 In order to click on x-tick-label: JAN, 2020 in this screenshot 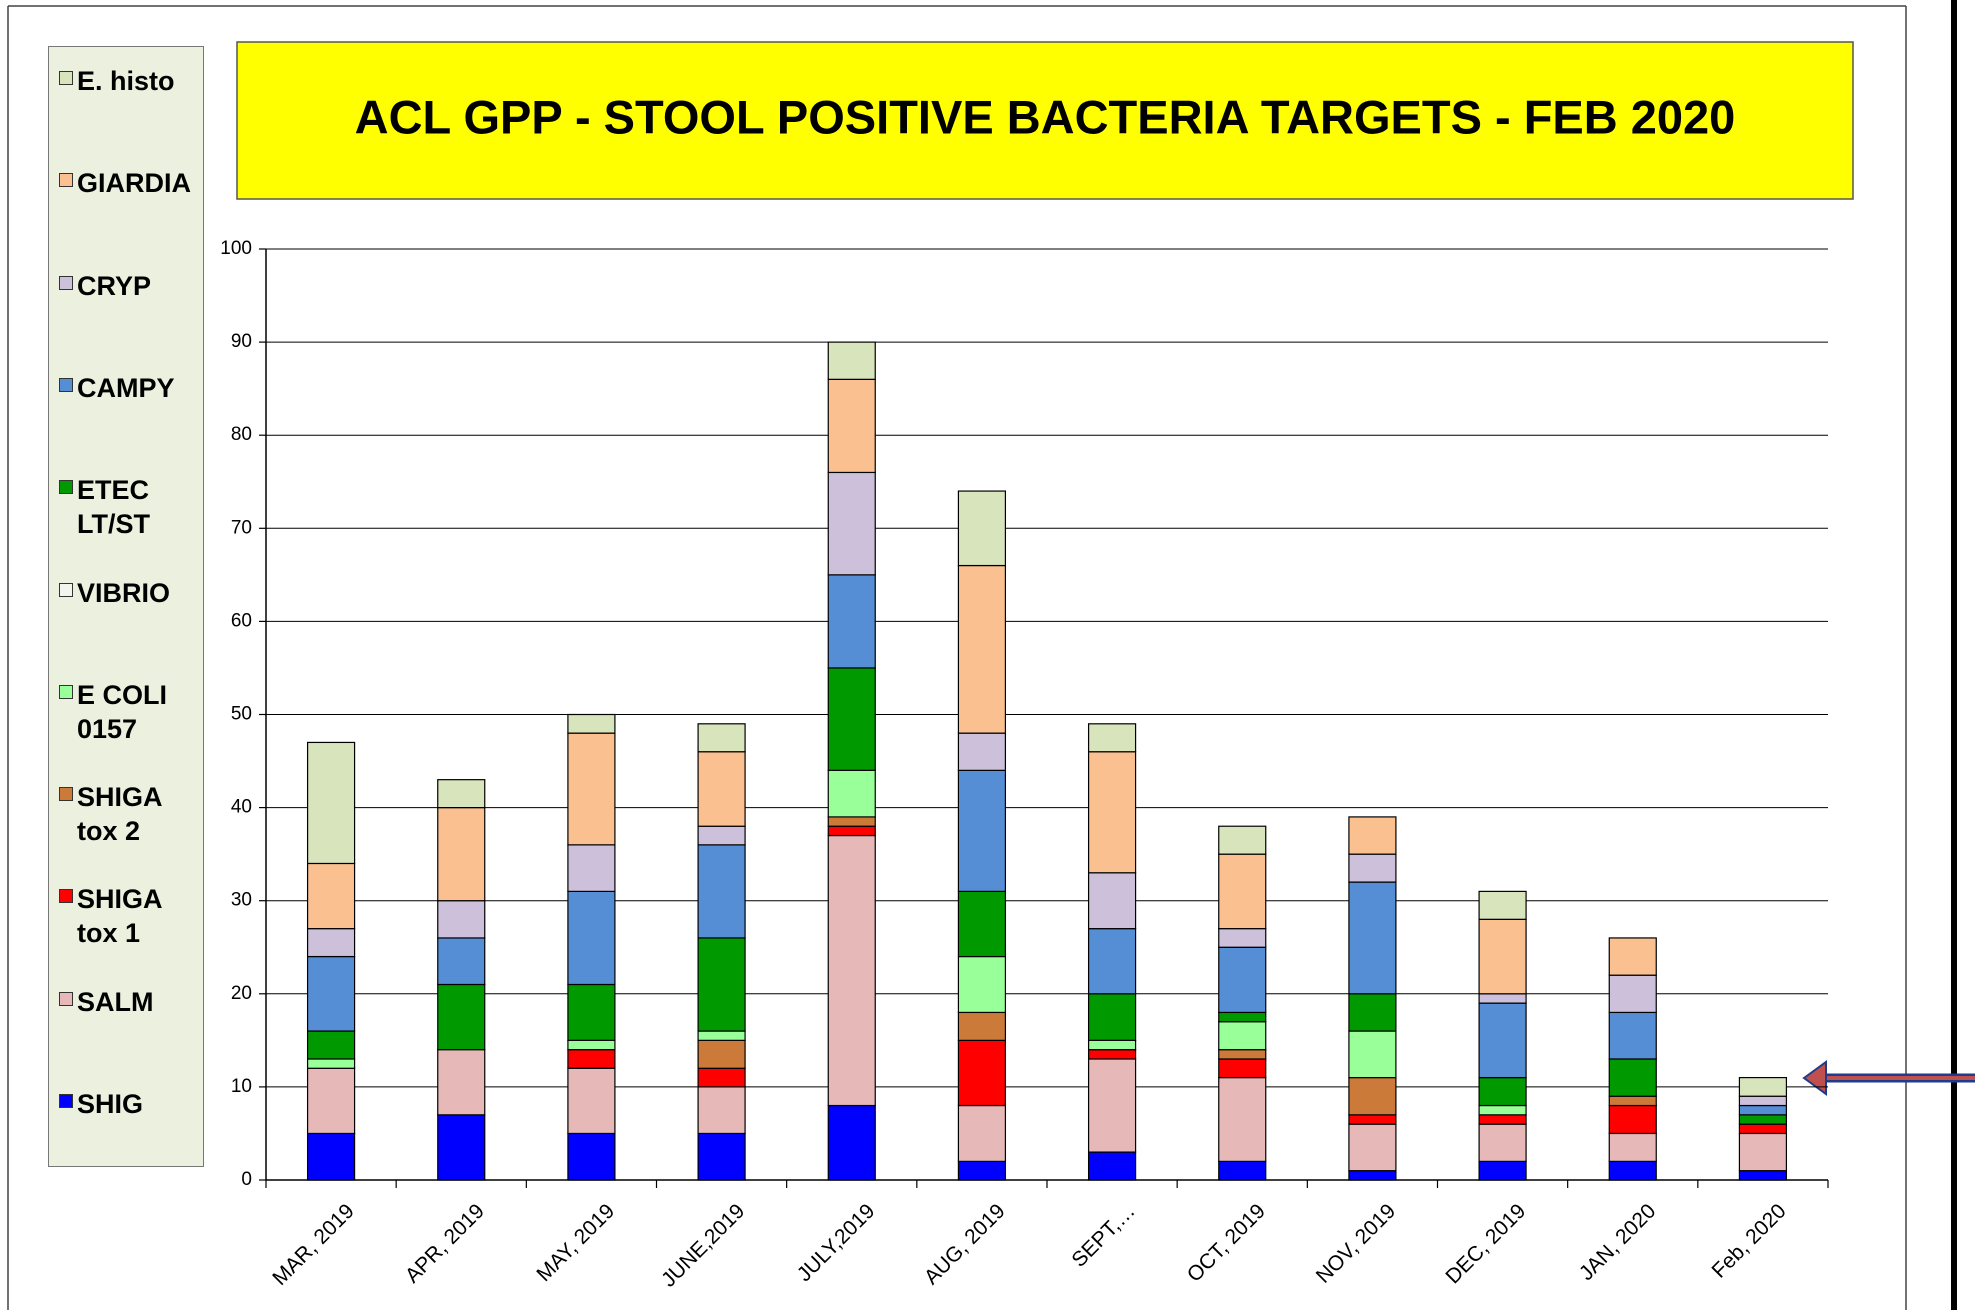, I will do `click(1618, 1242)`.